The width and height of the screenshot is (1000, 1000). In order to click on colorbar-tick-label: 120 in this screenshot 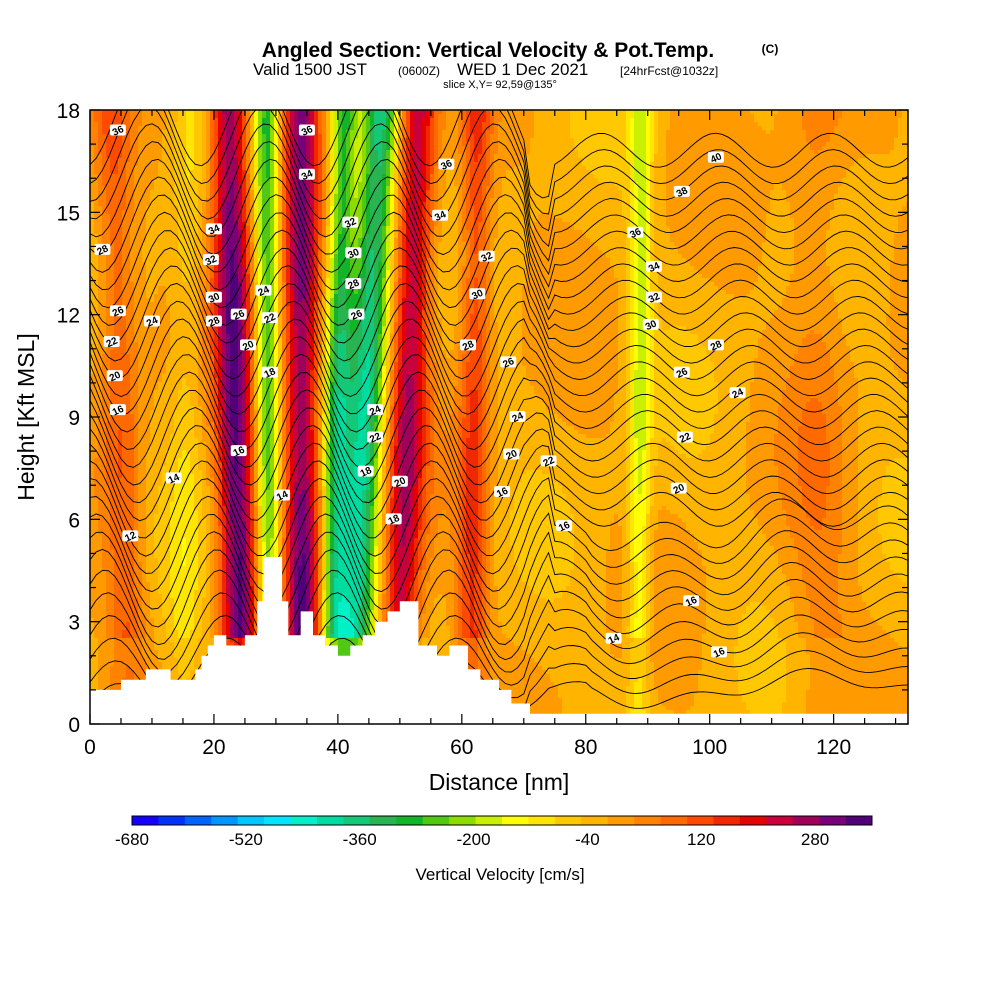, I will do `click(701, 839)`.